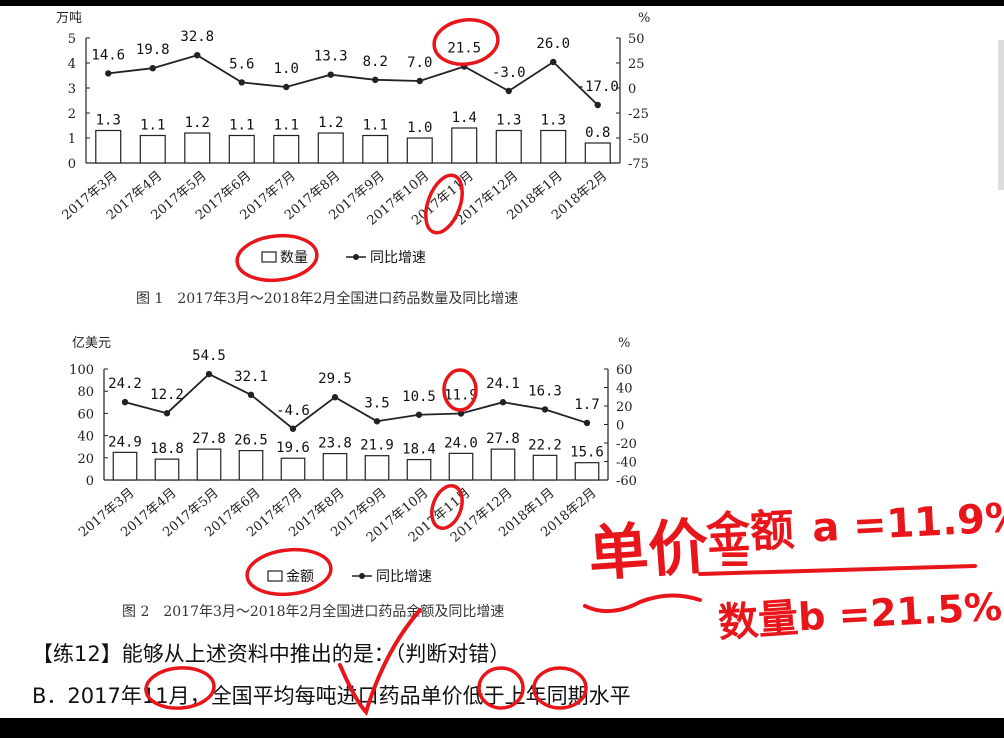  I want to click on question-option-b: B．2017年11月，全国平均每吨进口药品单价低于上年同期水平, so click(331, 696).